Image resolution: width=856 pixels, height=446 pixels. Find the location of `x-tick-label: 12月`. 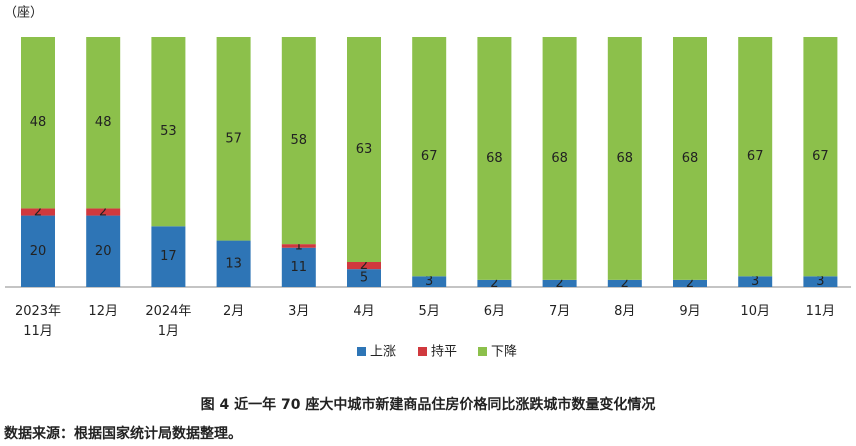

x-tick-label: 12月 is located at coordinates (103, 311).